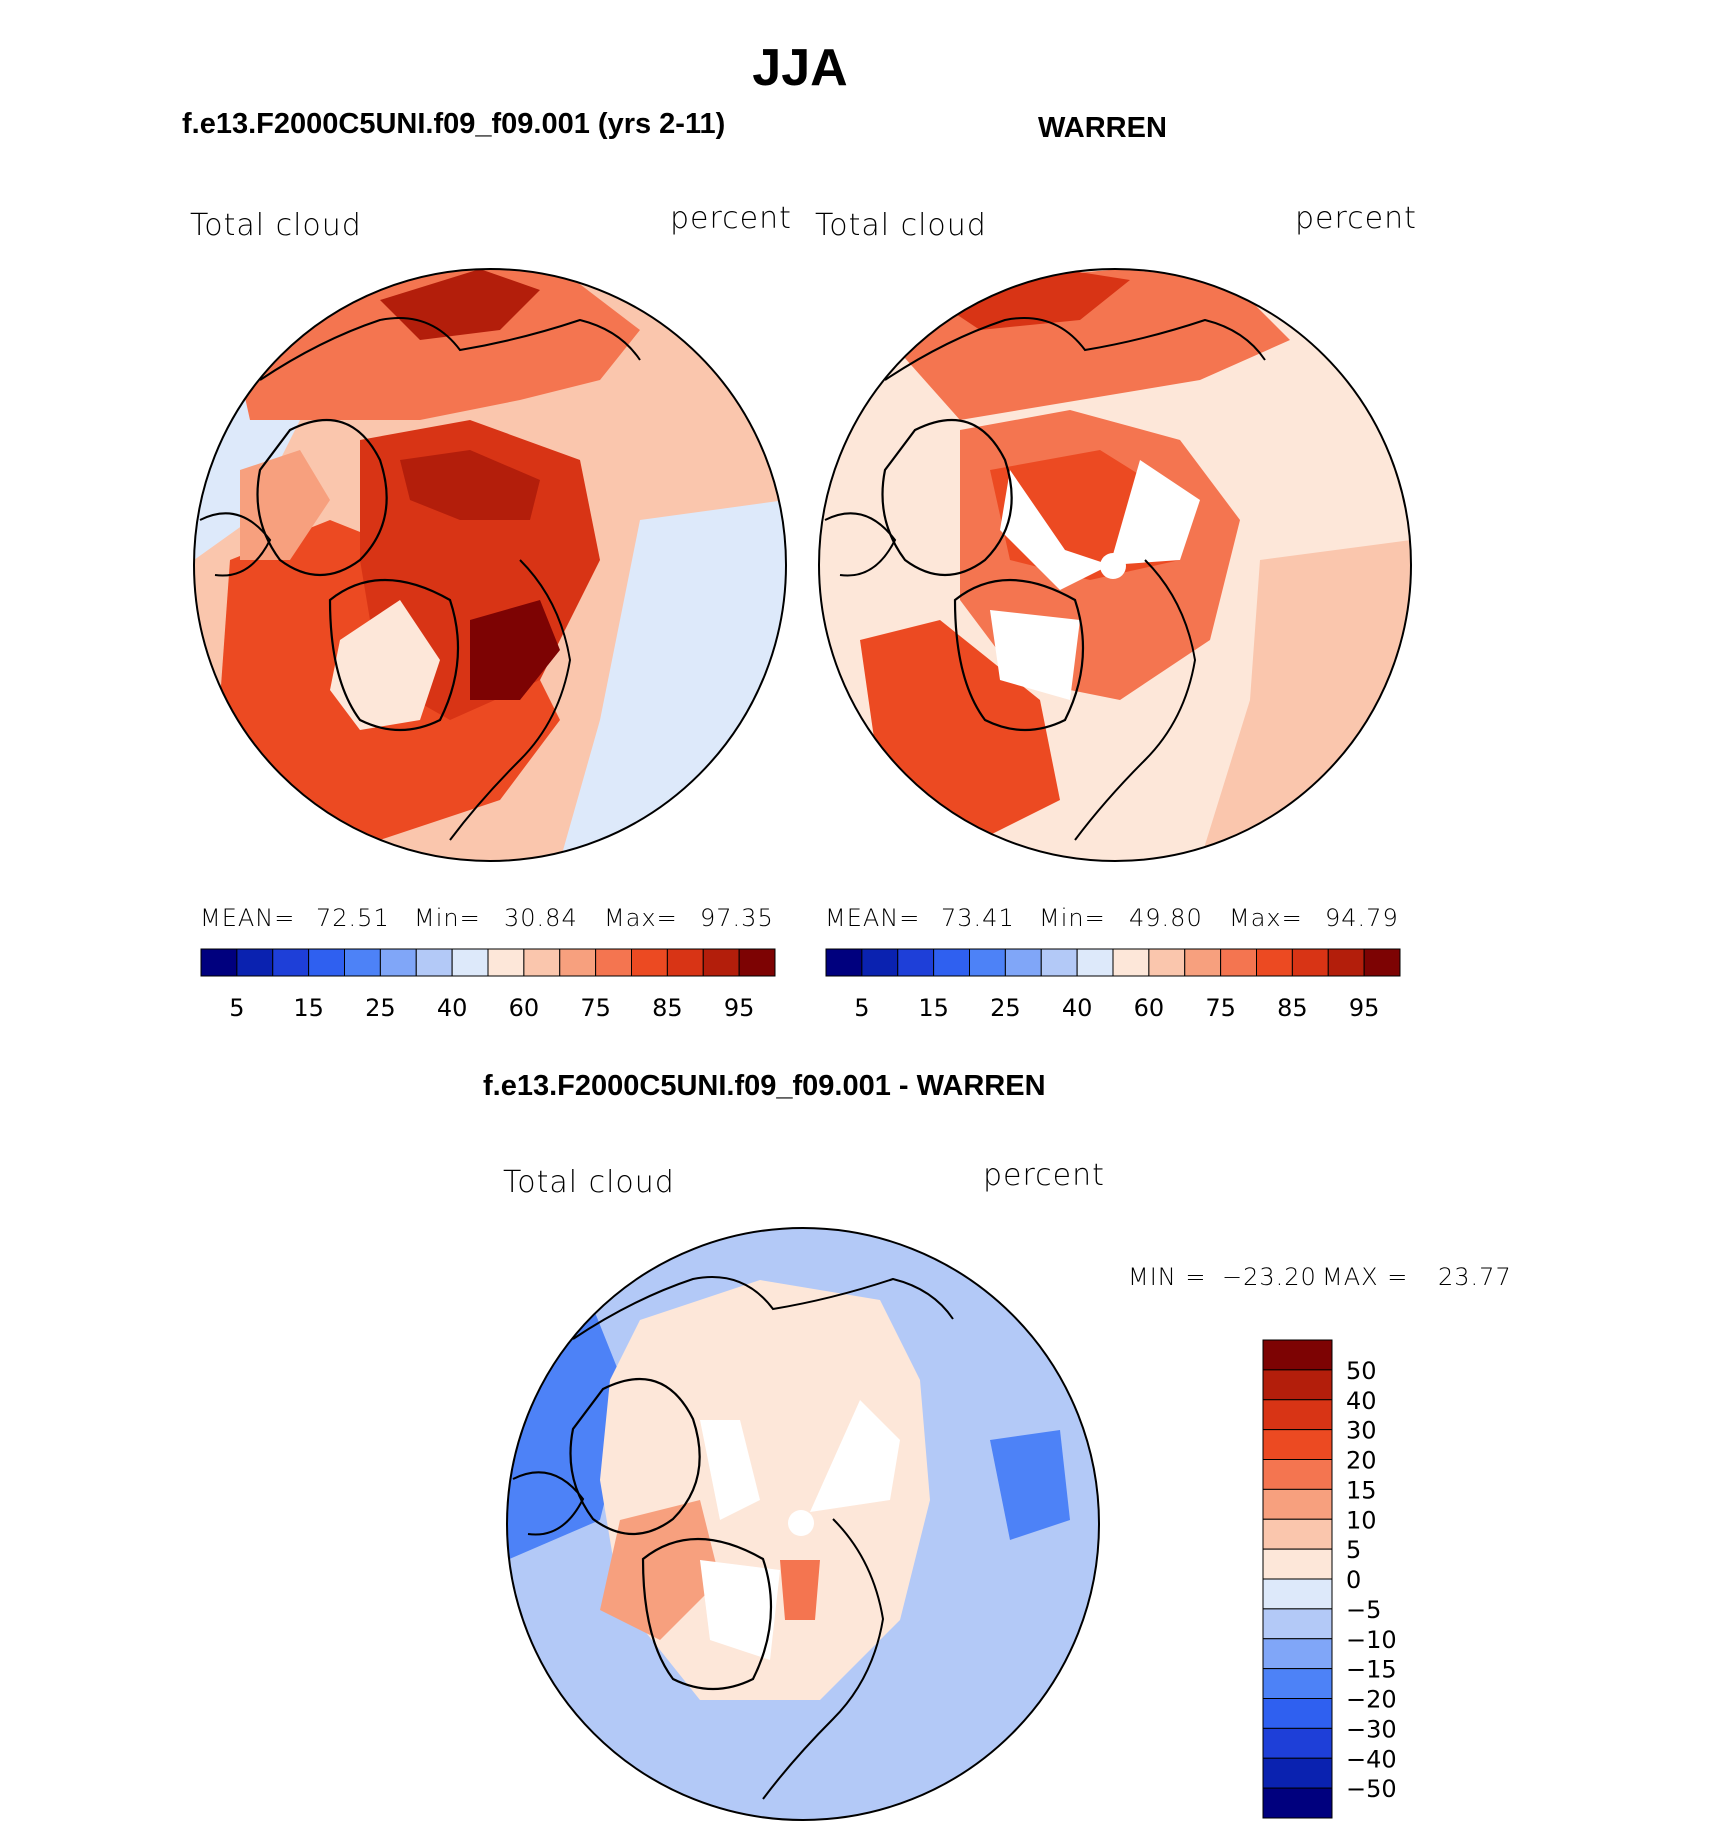 The image size is (1710, 1839). What do you see at coordinates (460, 304) in the screenshot?
I see `panel1-field-high-north` at bounding box center [460, 304].